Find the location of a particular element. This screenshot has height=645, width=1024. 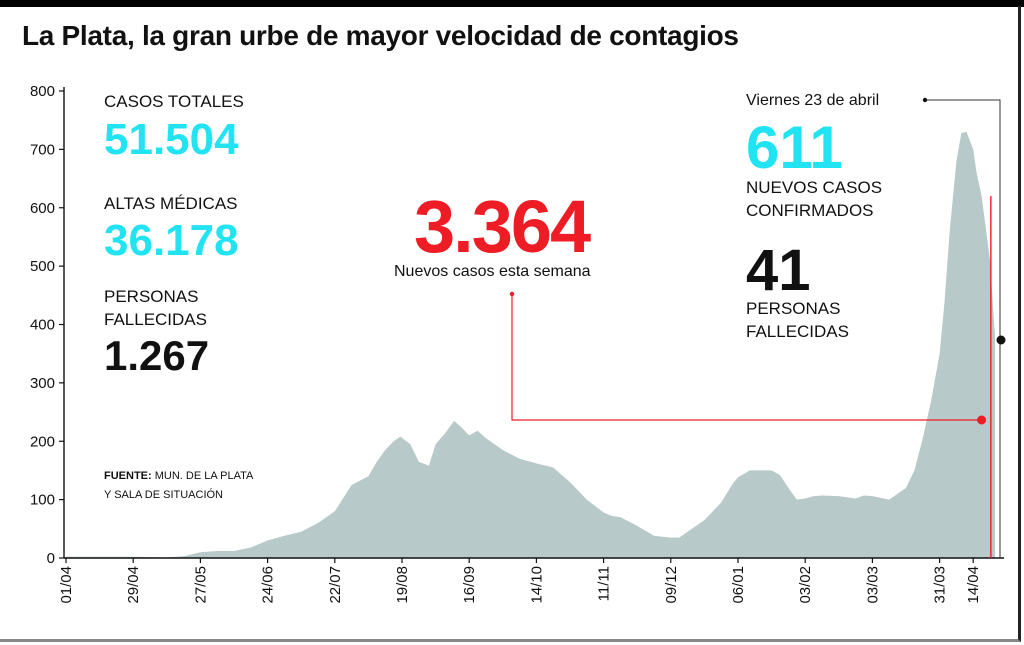

day-deaths-label-line1: PERSONAS is located at coordinates (793, 308).